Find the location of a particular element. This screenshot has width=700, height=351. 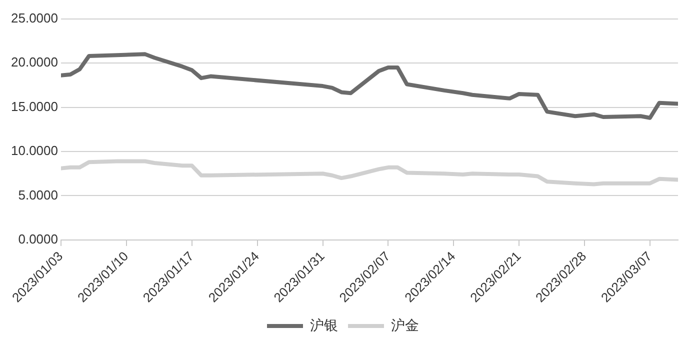

y-tick-label: 15.0000 is located at coordinates (34, 106).